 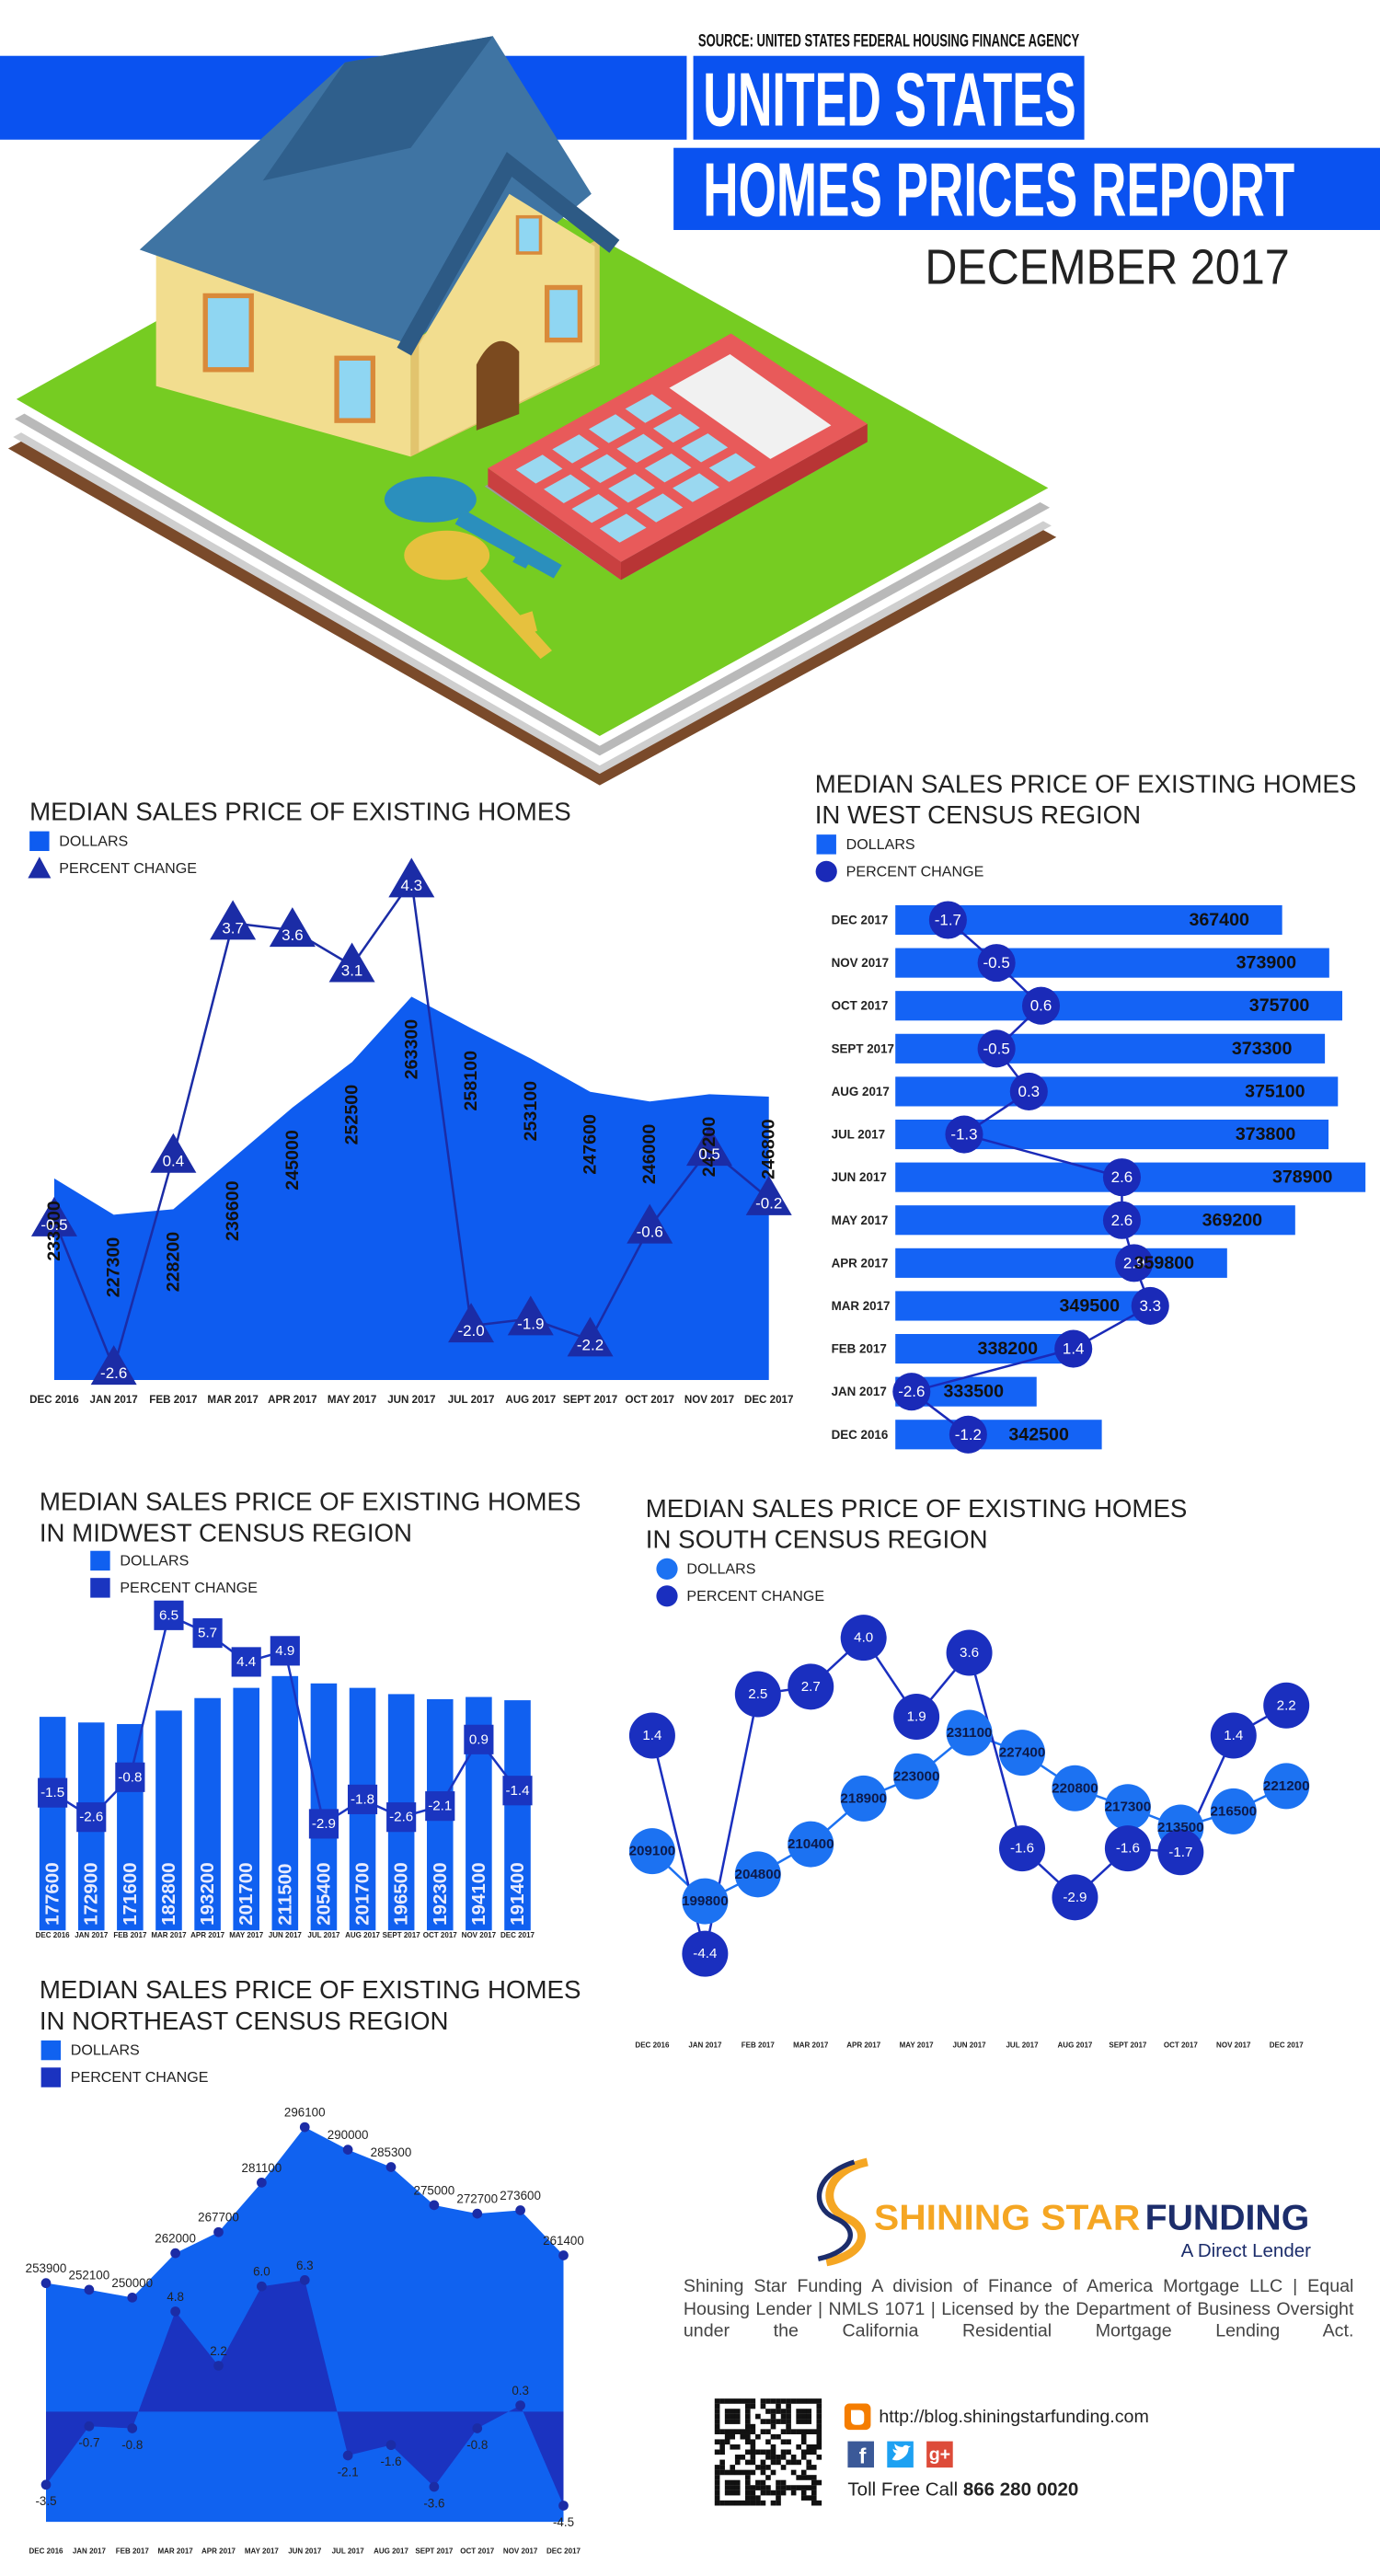 I want to click on data-label: 375100, so click(x=1275, y=1091).